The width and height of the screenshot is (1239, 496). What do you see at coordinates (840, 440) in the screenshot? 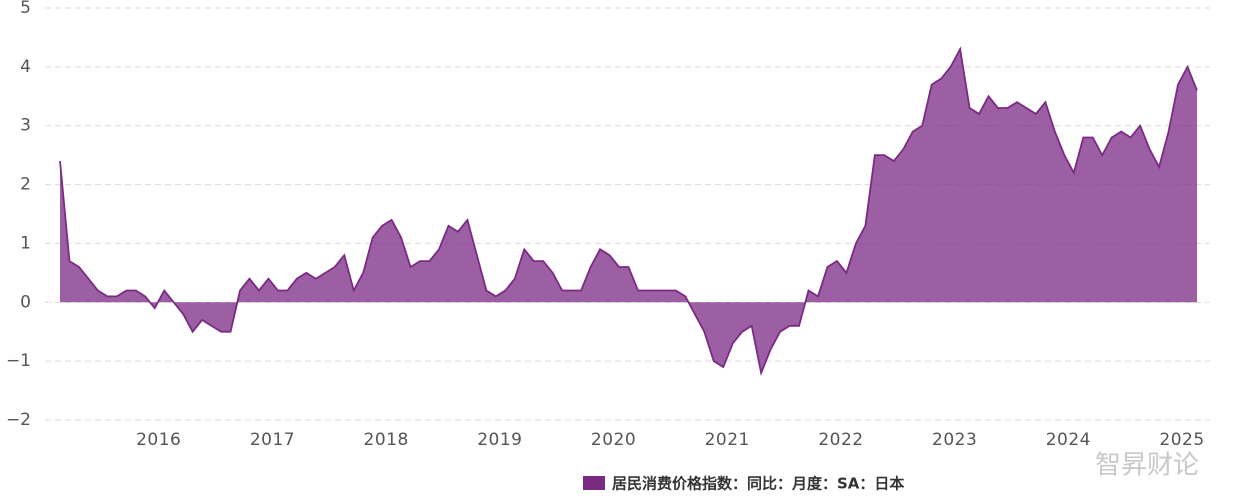
I see `x-tick-label: 2022` at bounding box center [840, 440].